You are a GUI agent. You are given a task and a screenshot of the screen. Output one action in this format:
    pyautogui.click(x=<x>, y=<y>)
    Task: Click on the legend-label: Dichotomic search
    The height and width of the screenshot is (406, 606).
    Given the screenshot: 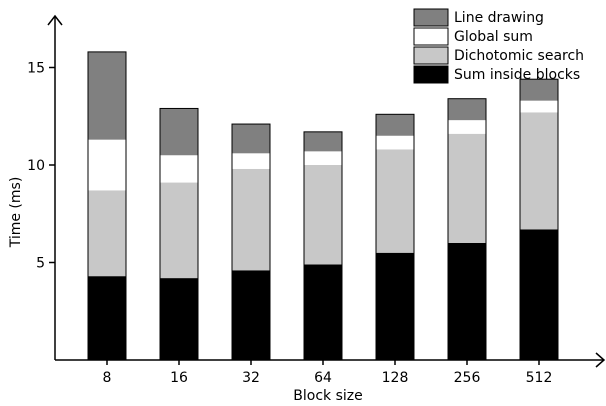 What is the action you would take?
    pyautogui.click(x=519, y=56)
    